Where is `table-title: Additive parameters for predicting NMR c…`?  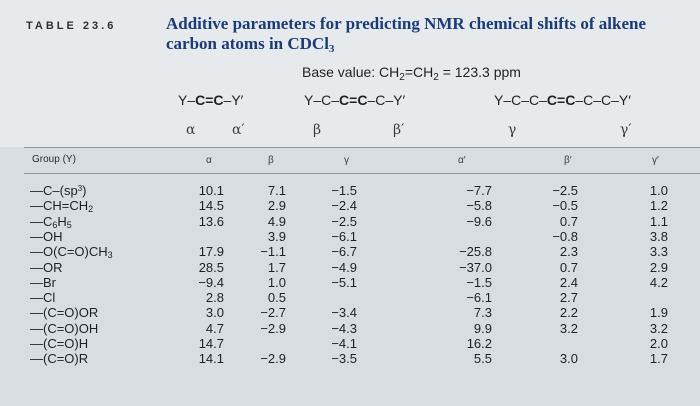 table-title: Additive parameters for predicting NMR c… is located at coordinates (426, 34).